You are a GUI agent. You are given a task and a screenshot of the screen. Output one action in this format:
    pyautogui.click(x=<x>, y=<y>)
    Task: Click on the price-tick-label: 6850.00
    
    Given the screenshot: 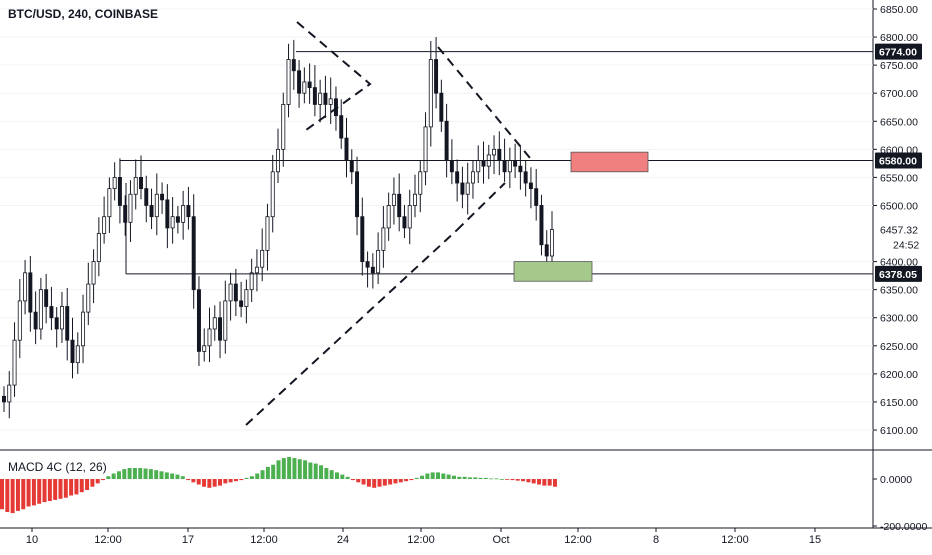 What is the action you would take?
    pyautogui.click(x=899, y=10)
    